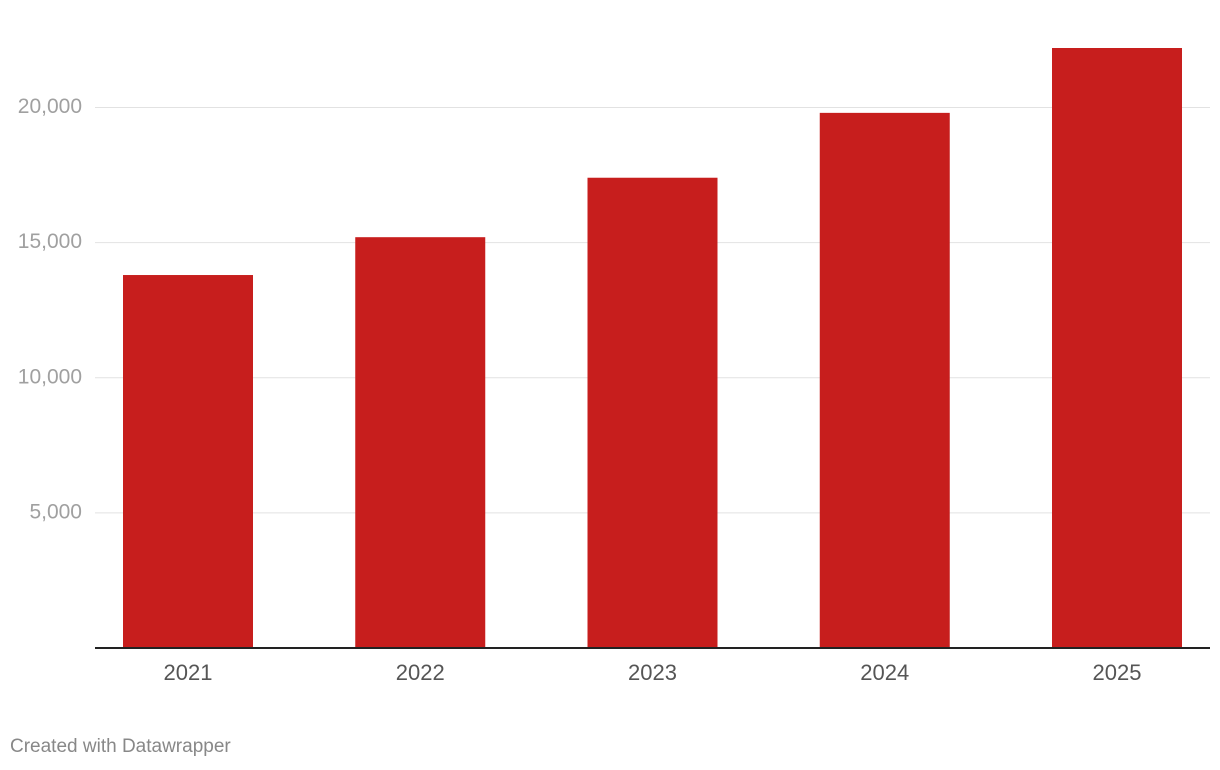 The image size is (1220, 770). Describe the element at coordinates (50, 376) in the screenshot. I see `y-tick-label: 10,000` at that location.